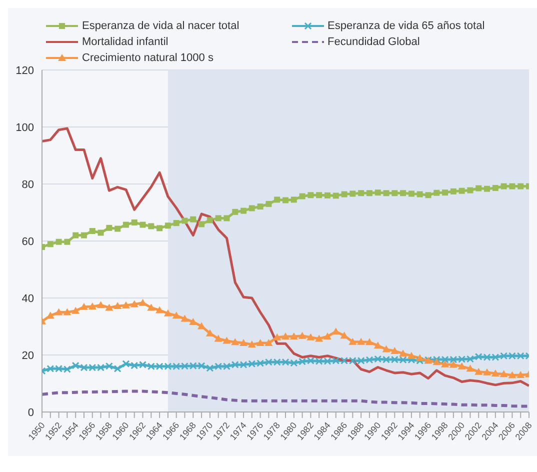 The height and width of the screenshot is (472, 537). What do you see at coordinates (25, 128) in the screenshot?
I see `y-tick-label: 100` at bounding box center [25, 128].